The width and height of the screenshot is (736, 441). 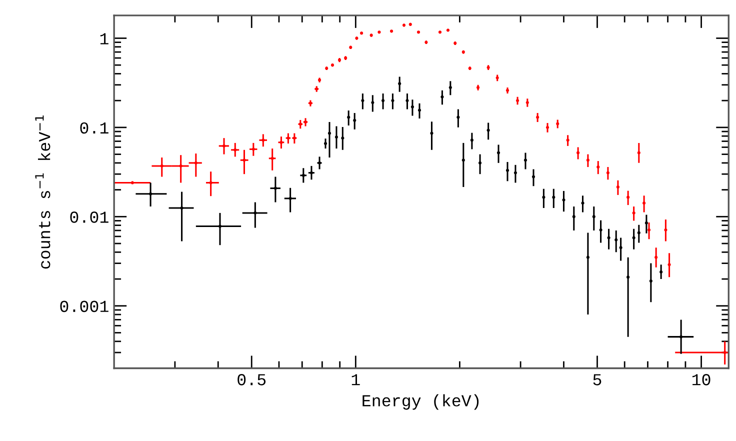 What do you see at coordinates (356, 380) in the screenshot?
I see `x-tick-label: 1` at bounding box center [356, 380].